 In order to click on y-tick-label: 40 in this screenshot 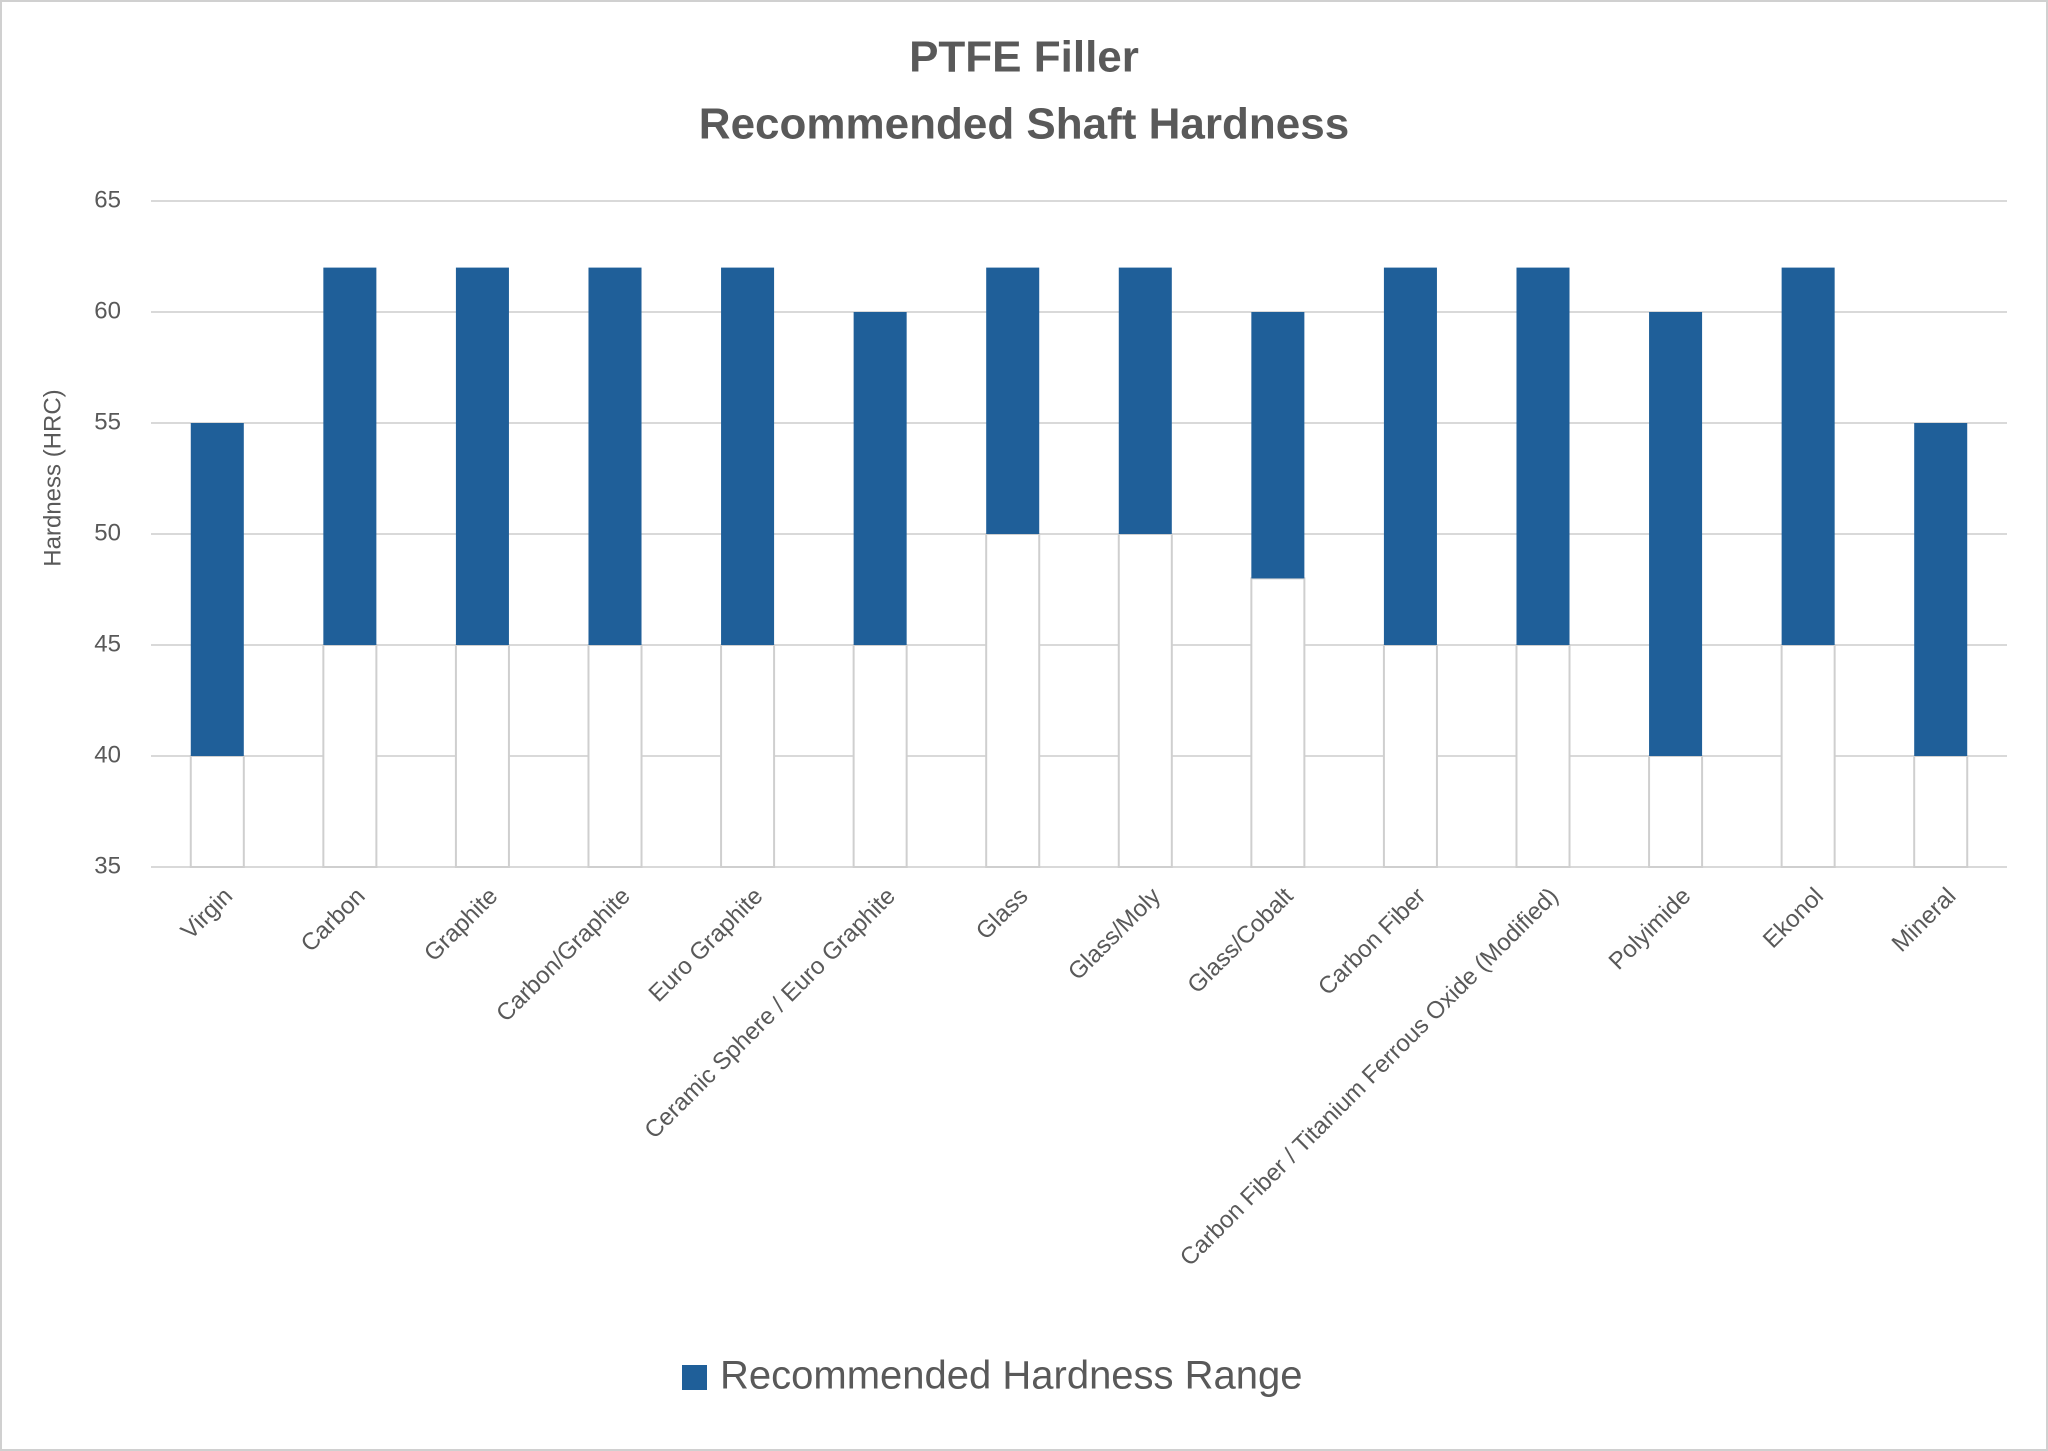, I will do `click(107, 754)`.